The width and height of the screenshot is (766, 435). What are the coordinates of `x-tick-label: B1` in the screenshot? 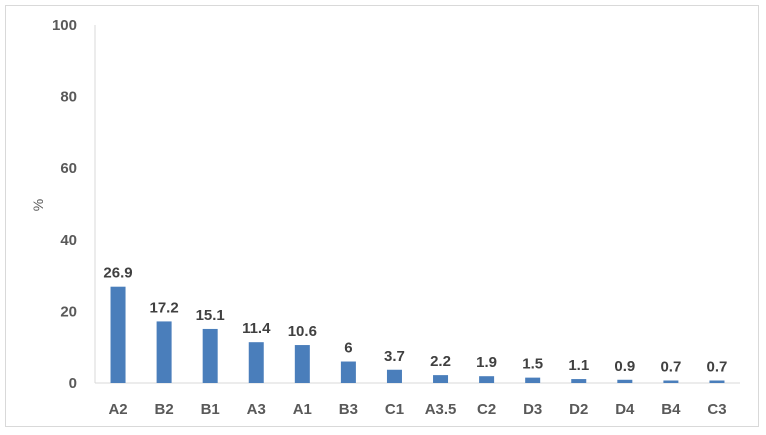 It's located at (210, 409).